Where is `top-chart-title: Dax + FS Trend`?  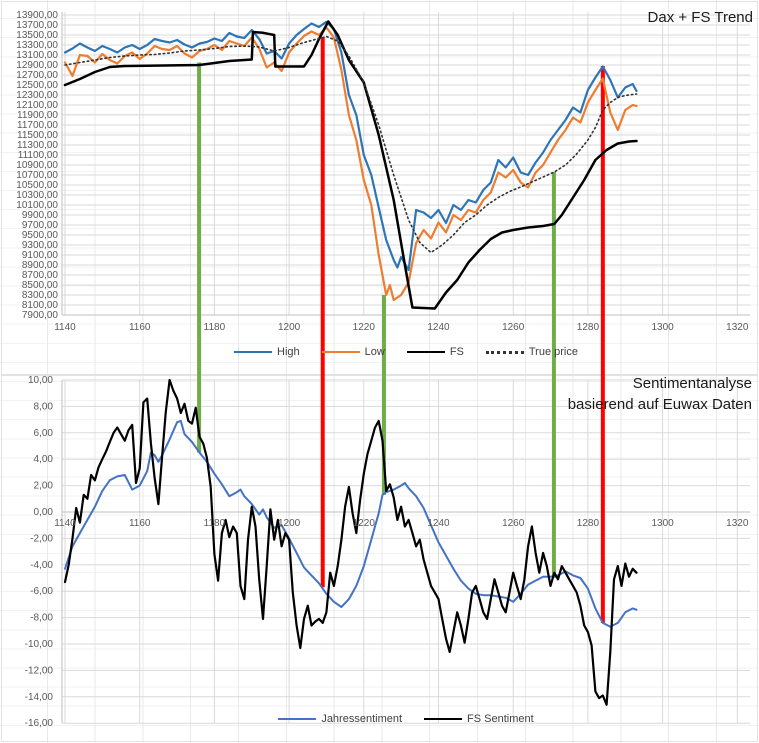 top-chart-title: Dax + FS Trend is located at coordinates (700, 17).